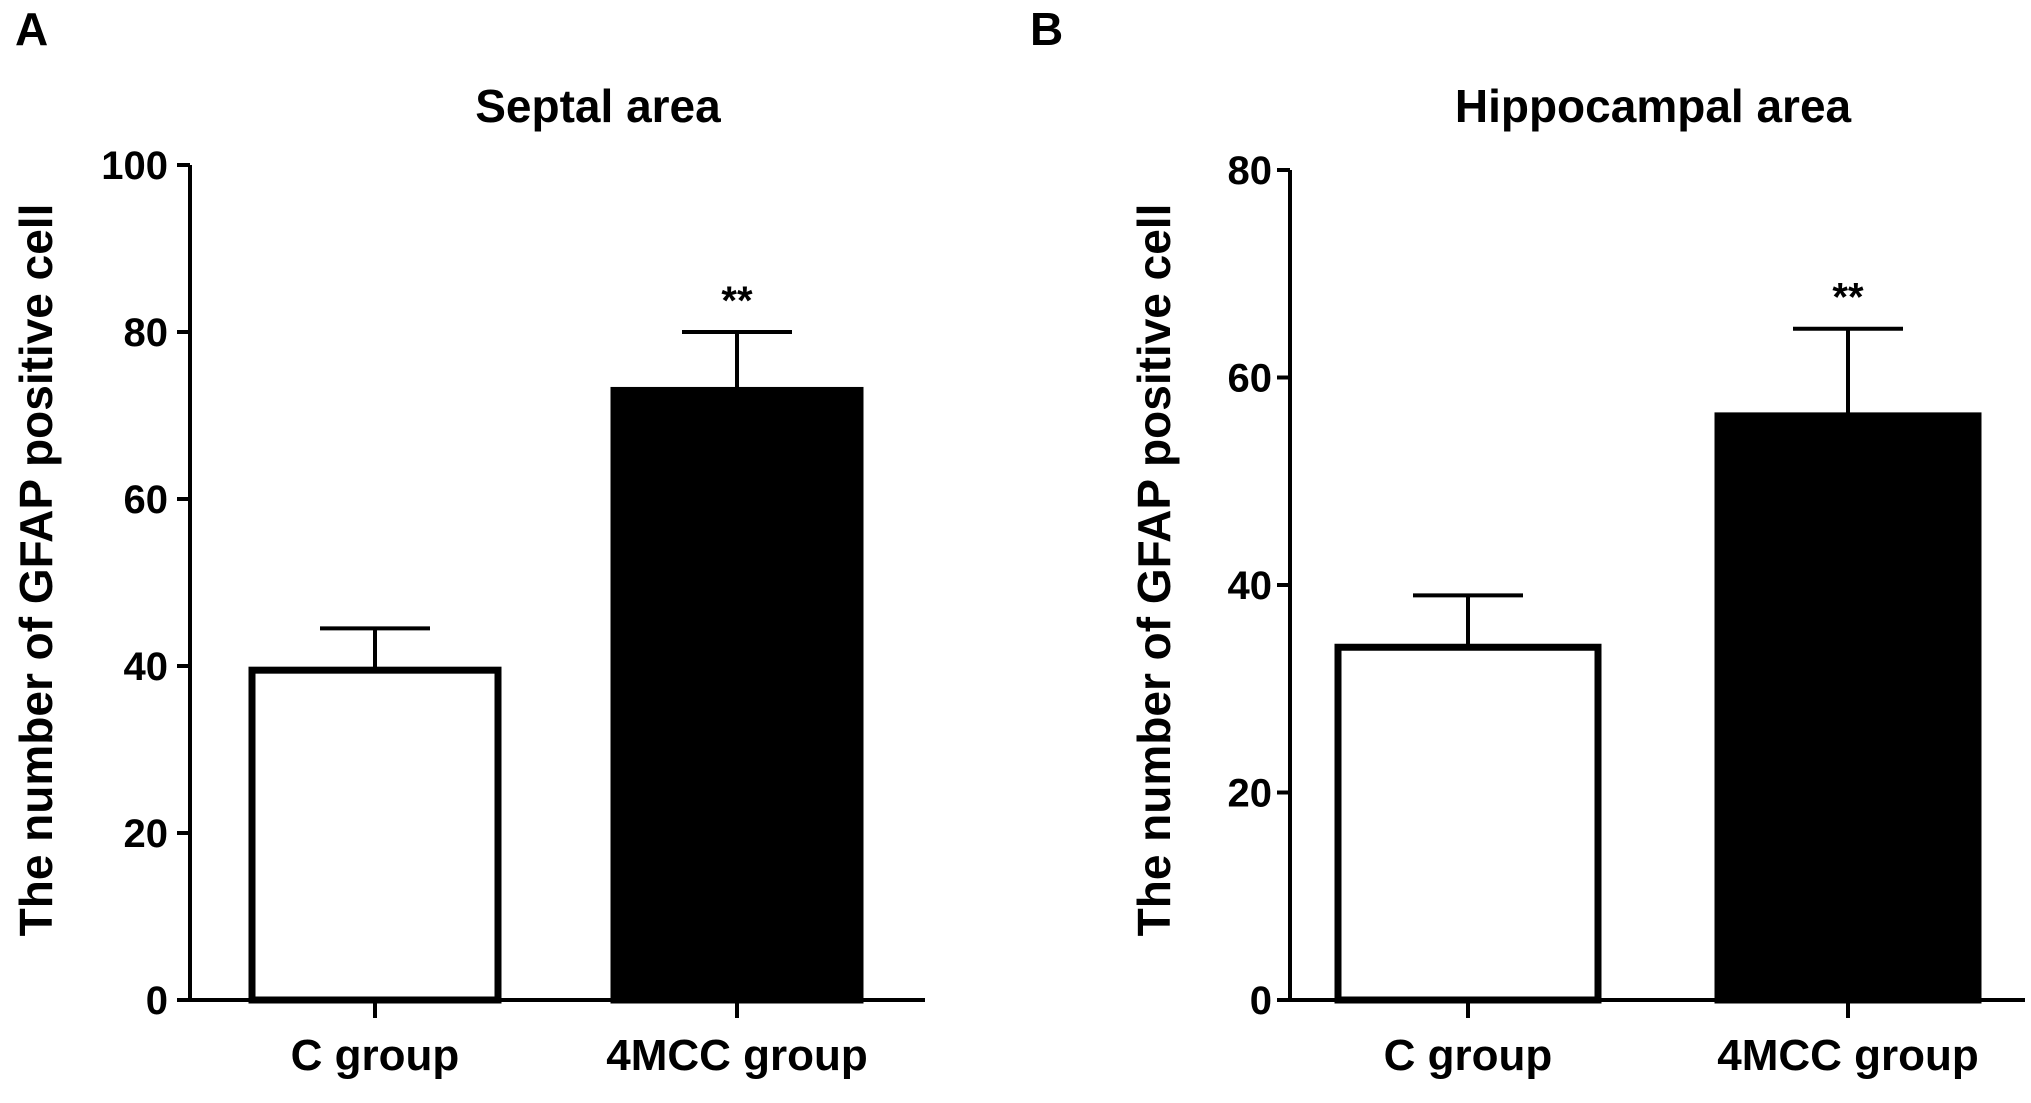 This screenshot has width=2031, height=1103. I want to click on chart-a-y-tick-label: 60, so click(146, 500).